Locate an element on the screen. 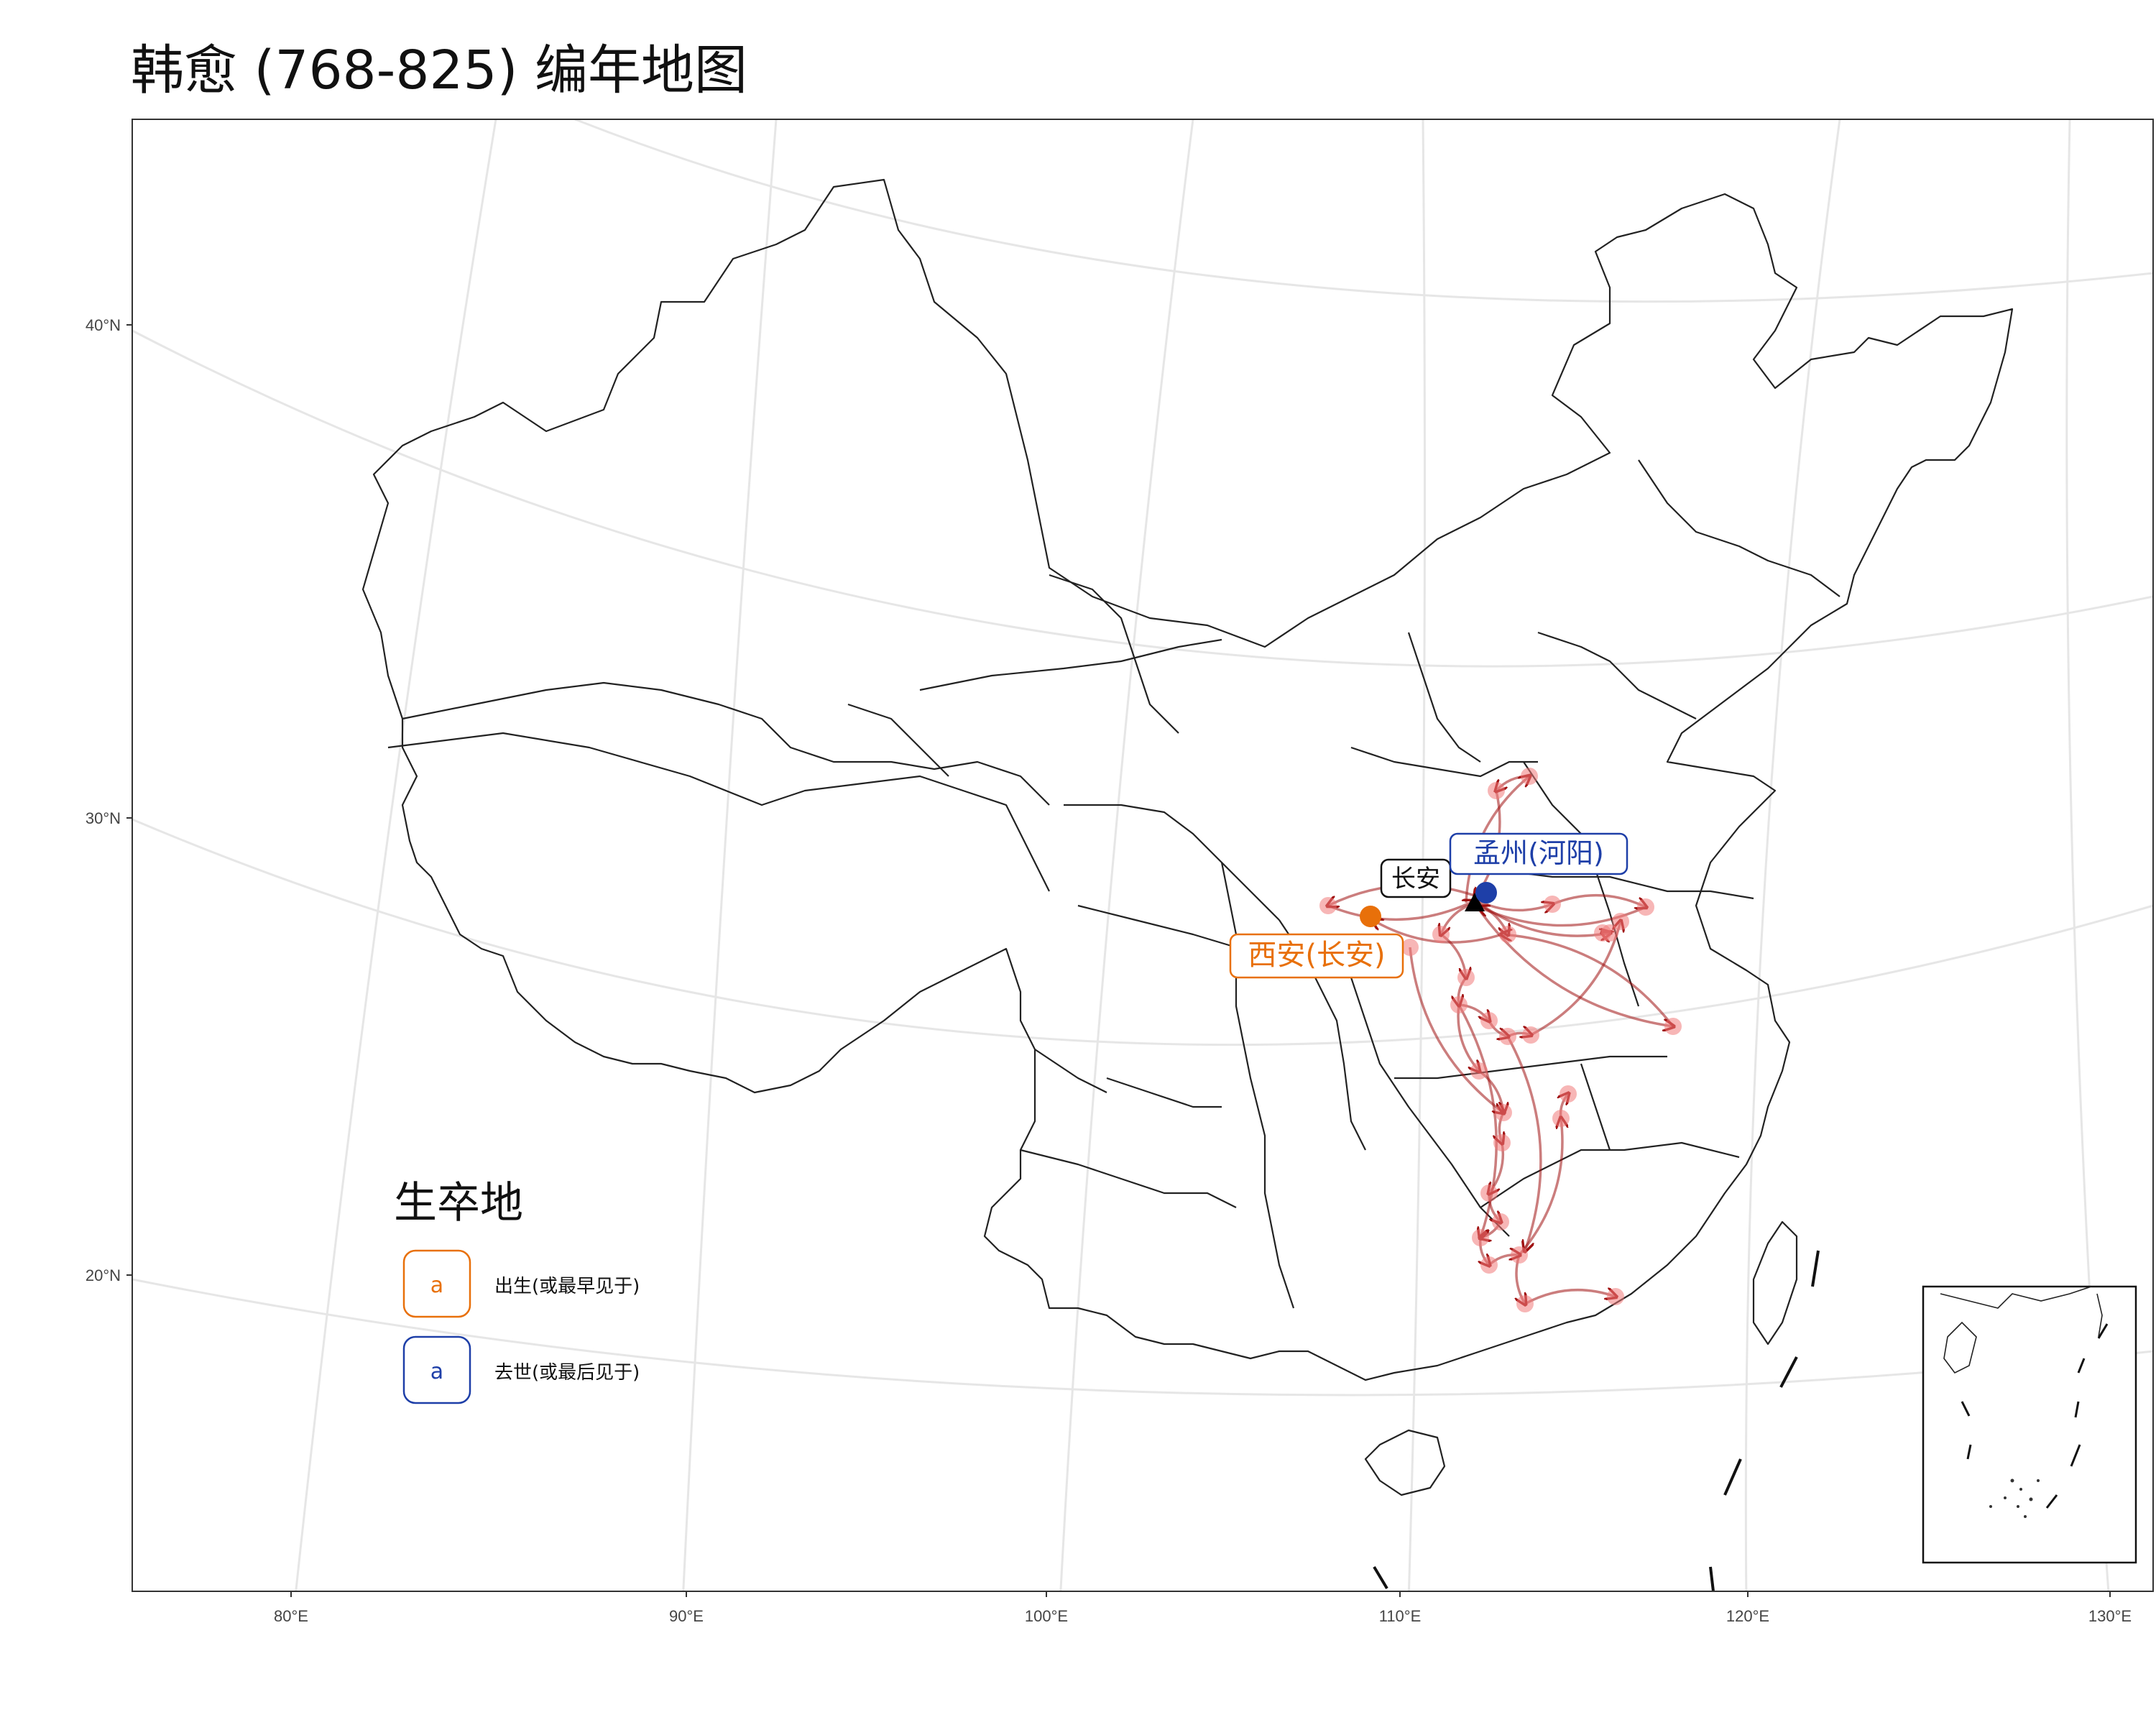 This screenshot has height=1725, width=2156. x-tick-label: 110°E is located at coordinates (1400, 1616).